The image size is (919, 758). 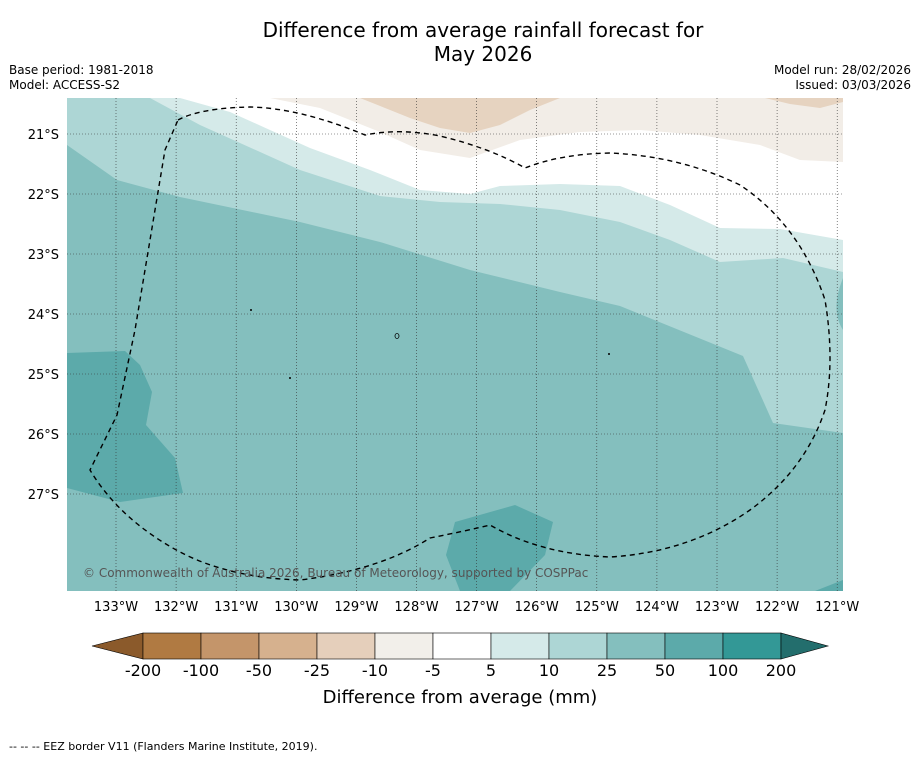 I want to click on lat-tick-label: 25°S, so click(x=43, y=375).